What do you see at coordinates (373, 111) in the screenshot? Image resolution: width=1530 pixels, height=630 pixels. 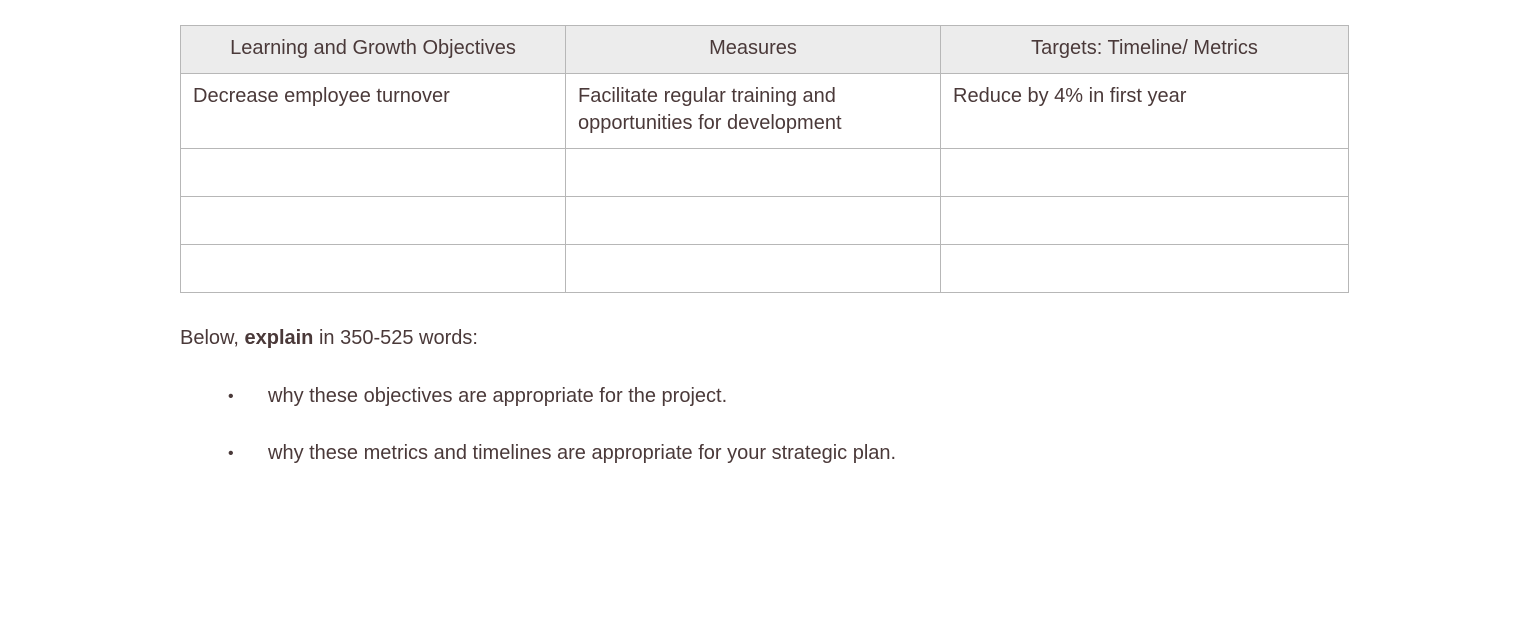 I see `cell-objective: Decrease employee turnover` at bounding box center [373, 111].